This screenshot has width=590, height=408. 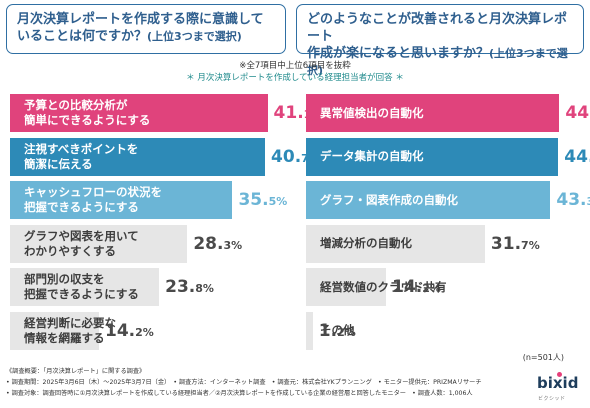 What do you see at coordinates (194, 36) in the screenshot?
I see `question-left-sub: (上位3つまで選択)` at bounding box center [194, 36].